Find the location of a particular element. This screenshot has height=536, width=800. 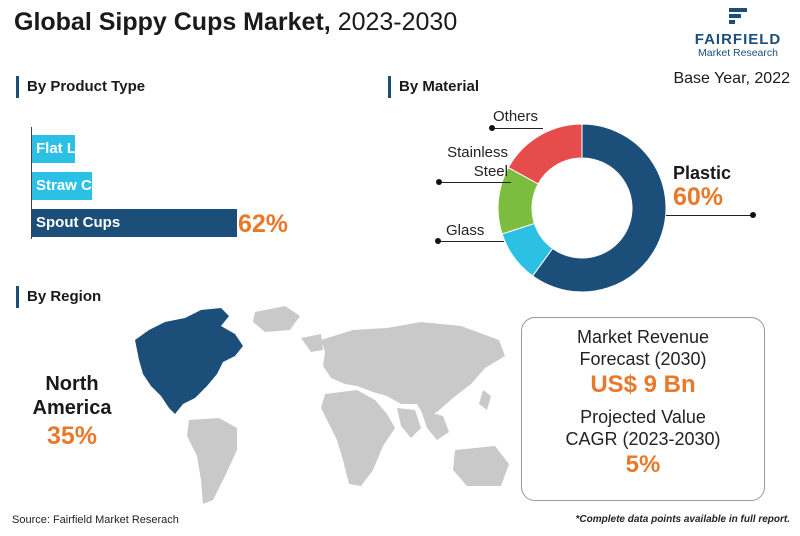

map-other-regions is located at coordinates (348, 405).